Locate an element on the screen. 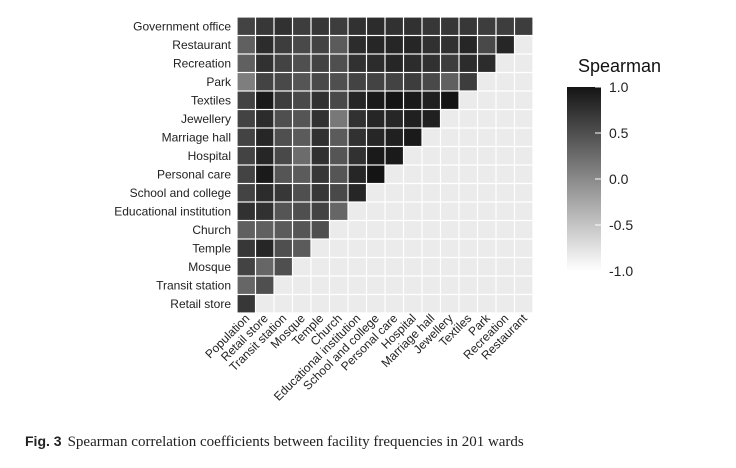 The width and height of the screenshot is (736, 468). caption-label: Fig. 3 is located at coordinates (43, 441).